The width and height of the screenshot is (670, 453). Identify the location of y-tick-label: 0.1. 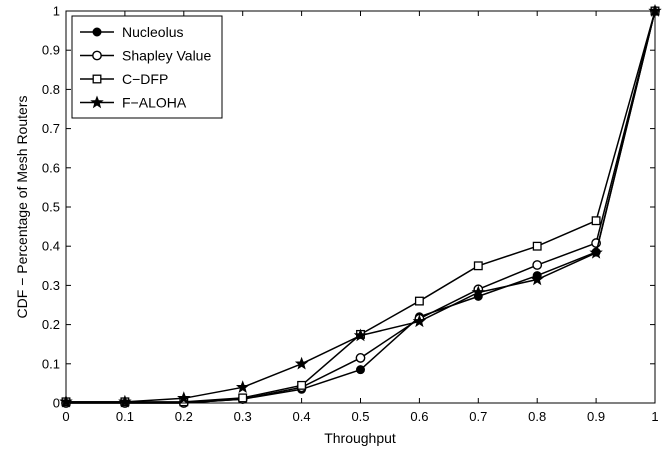
(51, 363).